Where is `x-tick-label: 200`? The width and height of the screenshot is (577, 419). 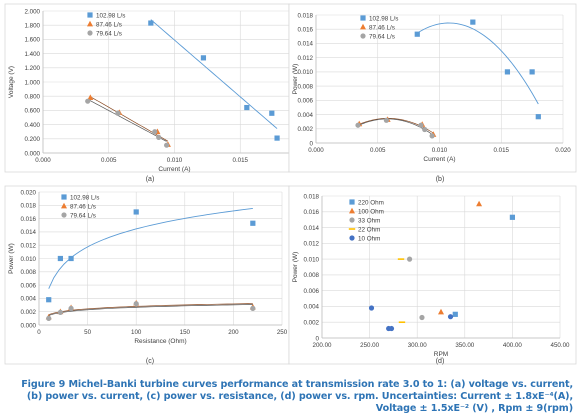
x-tick-label: 200 is located at coordinates (233, 332).